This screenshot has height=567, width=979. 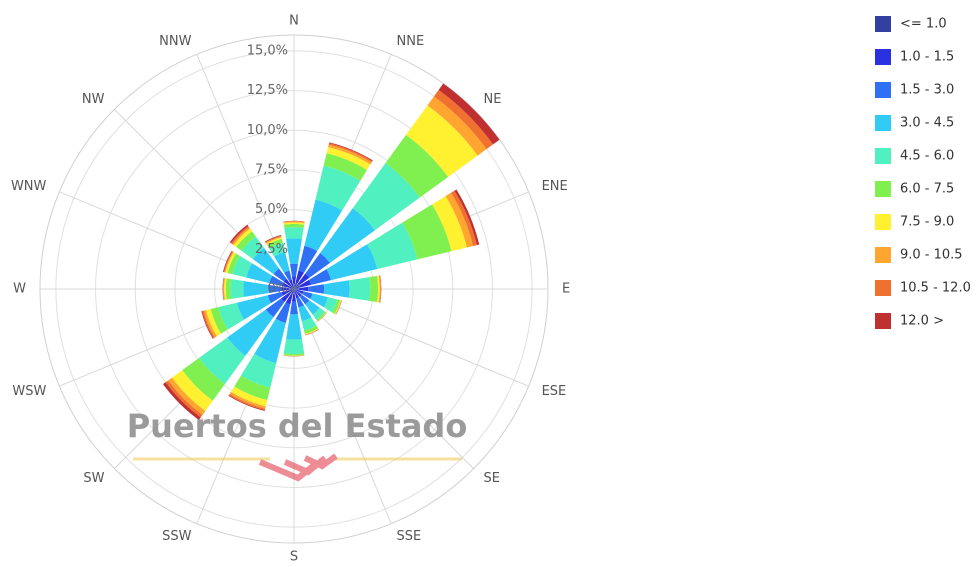 I want to click on direction-label: WNW, so click(x=29, y=186).